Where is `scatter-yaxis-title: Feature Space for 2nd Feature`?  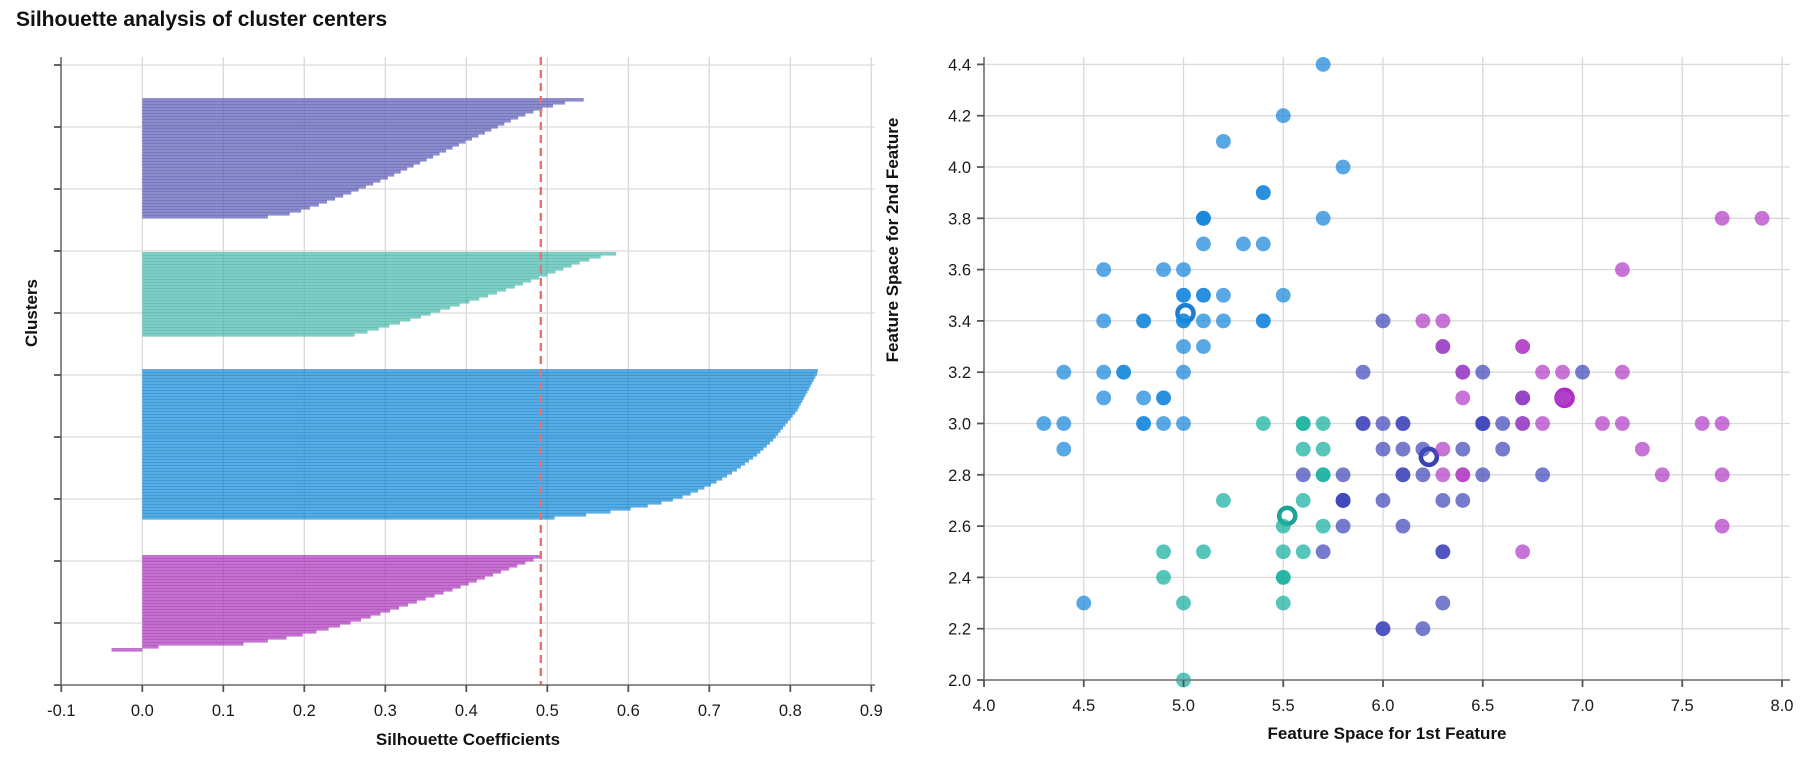
scatter-yaxis-title: Feature Space for 2nd Feature is located at coordinates (892, 240).